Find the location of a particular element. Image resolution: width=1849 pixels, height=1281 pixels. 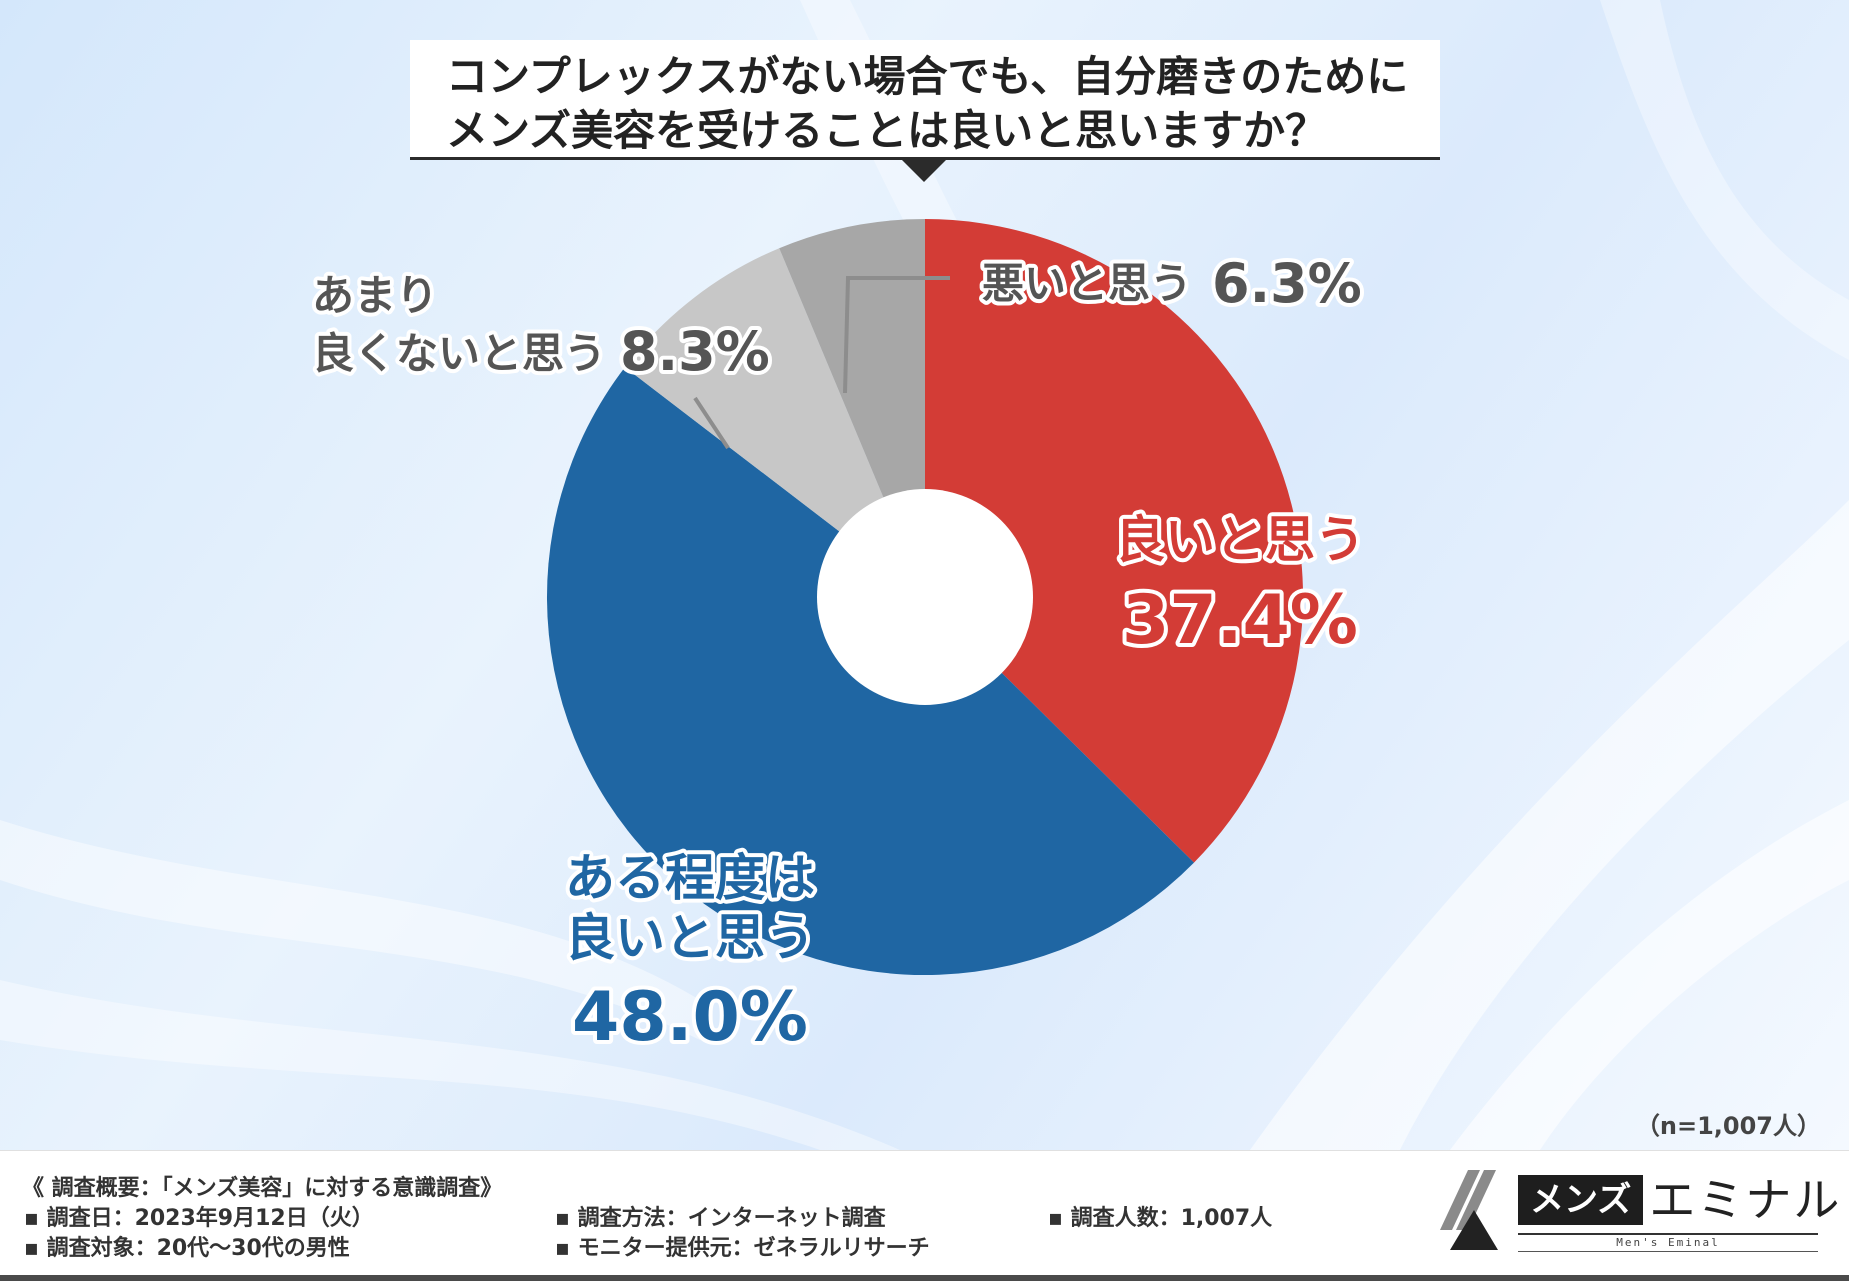

slice-not-very-good is located at coordinates (774, 422).